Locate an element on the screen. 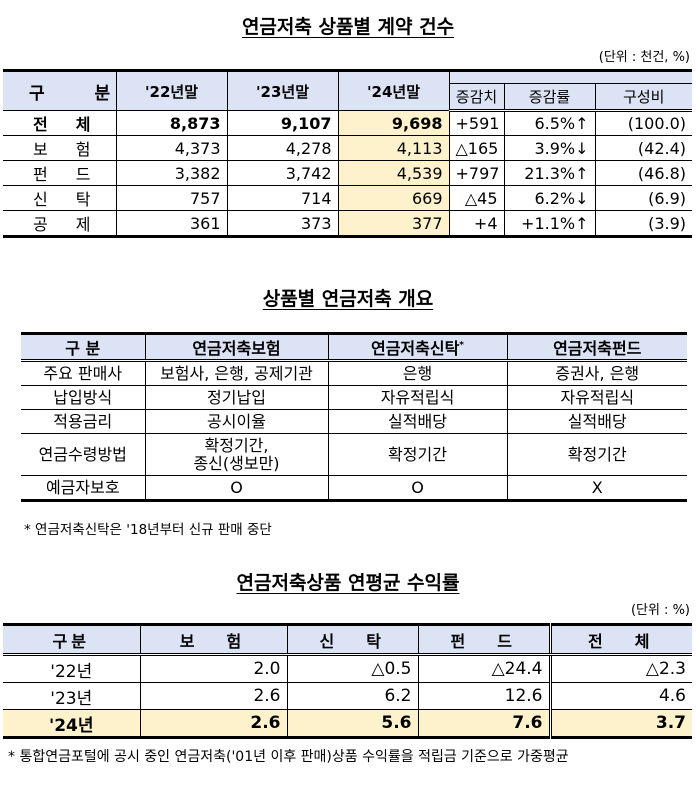 Image resolution: width=696 pixels, height=787 pixels. cell-trust: 확정기간 is located at coordinates (417, 454).